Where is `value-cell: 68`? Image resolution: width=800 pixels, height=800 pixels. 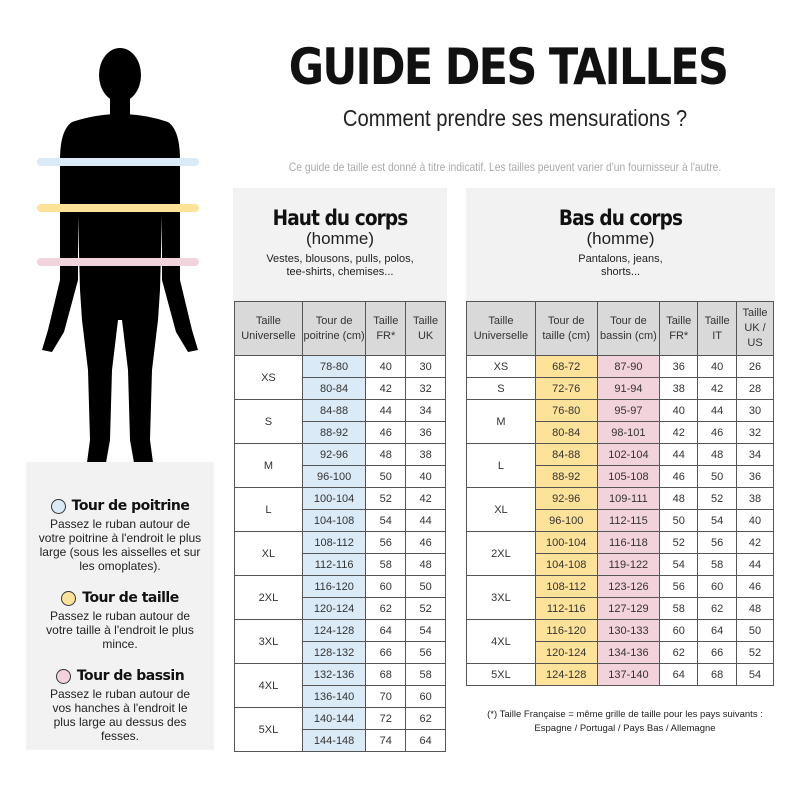 value-cell: 68 is located at coordinates (717, 674).